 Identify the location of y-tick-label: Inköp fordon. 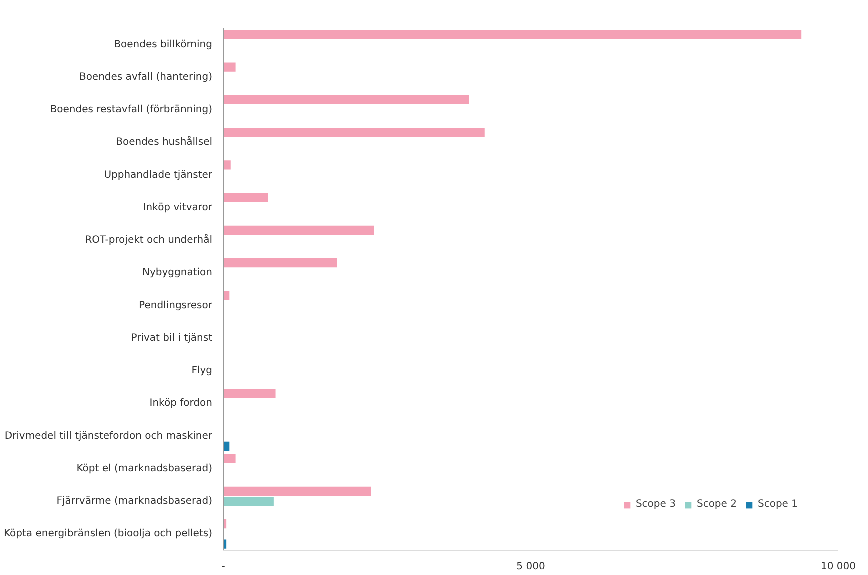
(181, 404).